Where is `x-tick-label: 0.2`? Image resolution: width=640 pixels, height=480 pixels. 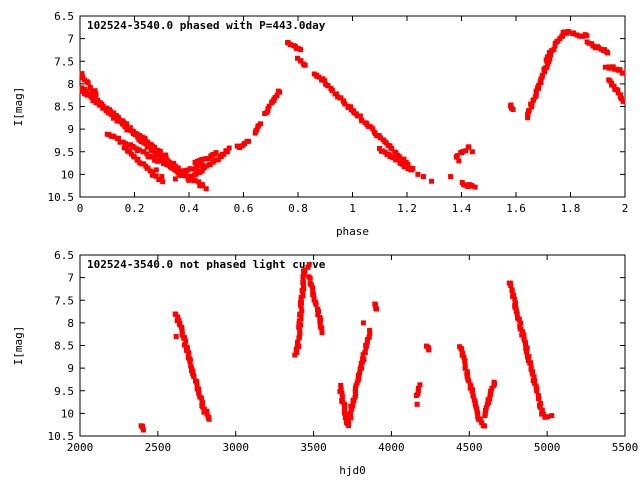 x-tick-label: 0.2 is located at coordinates (135, 208).